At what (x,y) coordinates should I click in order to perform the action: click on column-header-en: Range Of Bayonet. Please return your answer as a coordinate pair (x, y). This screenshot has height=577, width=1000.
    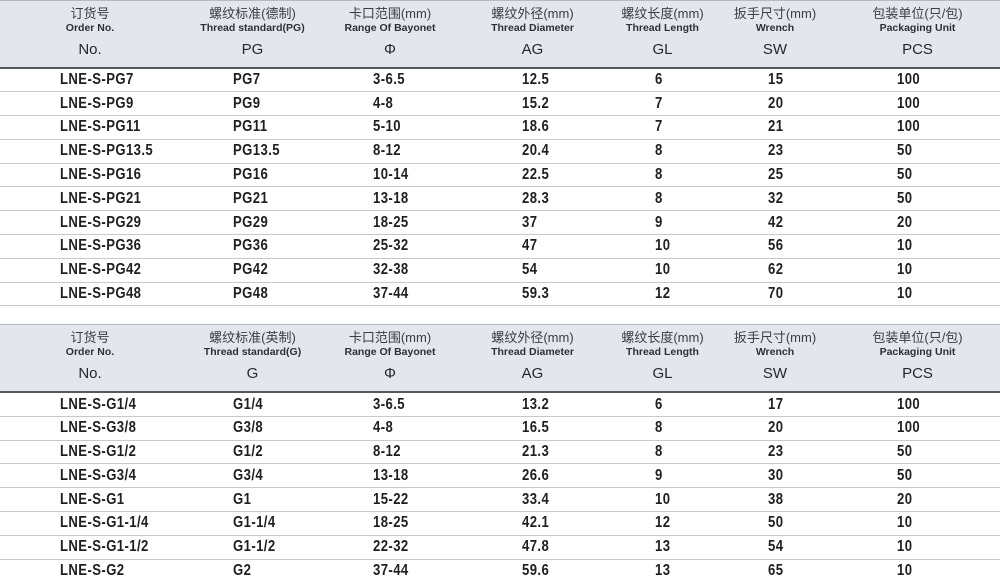
    Looking at the image, I should click on (390, 352).